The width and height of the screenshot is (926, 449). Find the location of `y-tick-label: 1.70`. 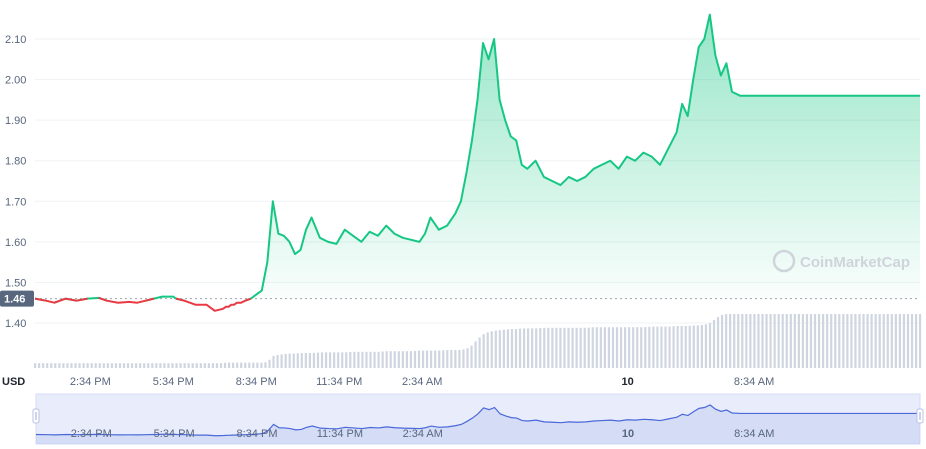

y-tick-label: 1.70 is located at coordinates (15, 202).